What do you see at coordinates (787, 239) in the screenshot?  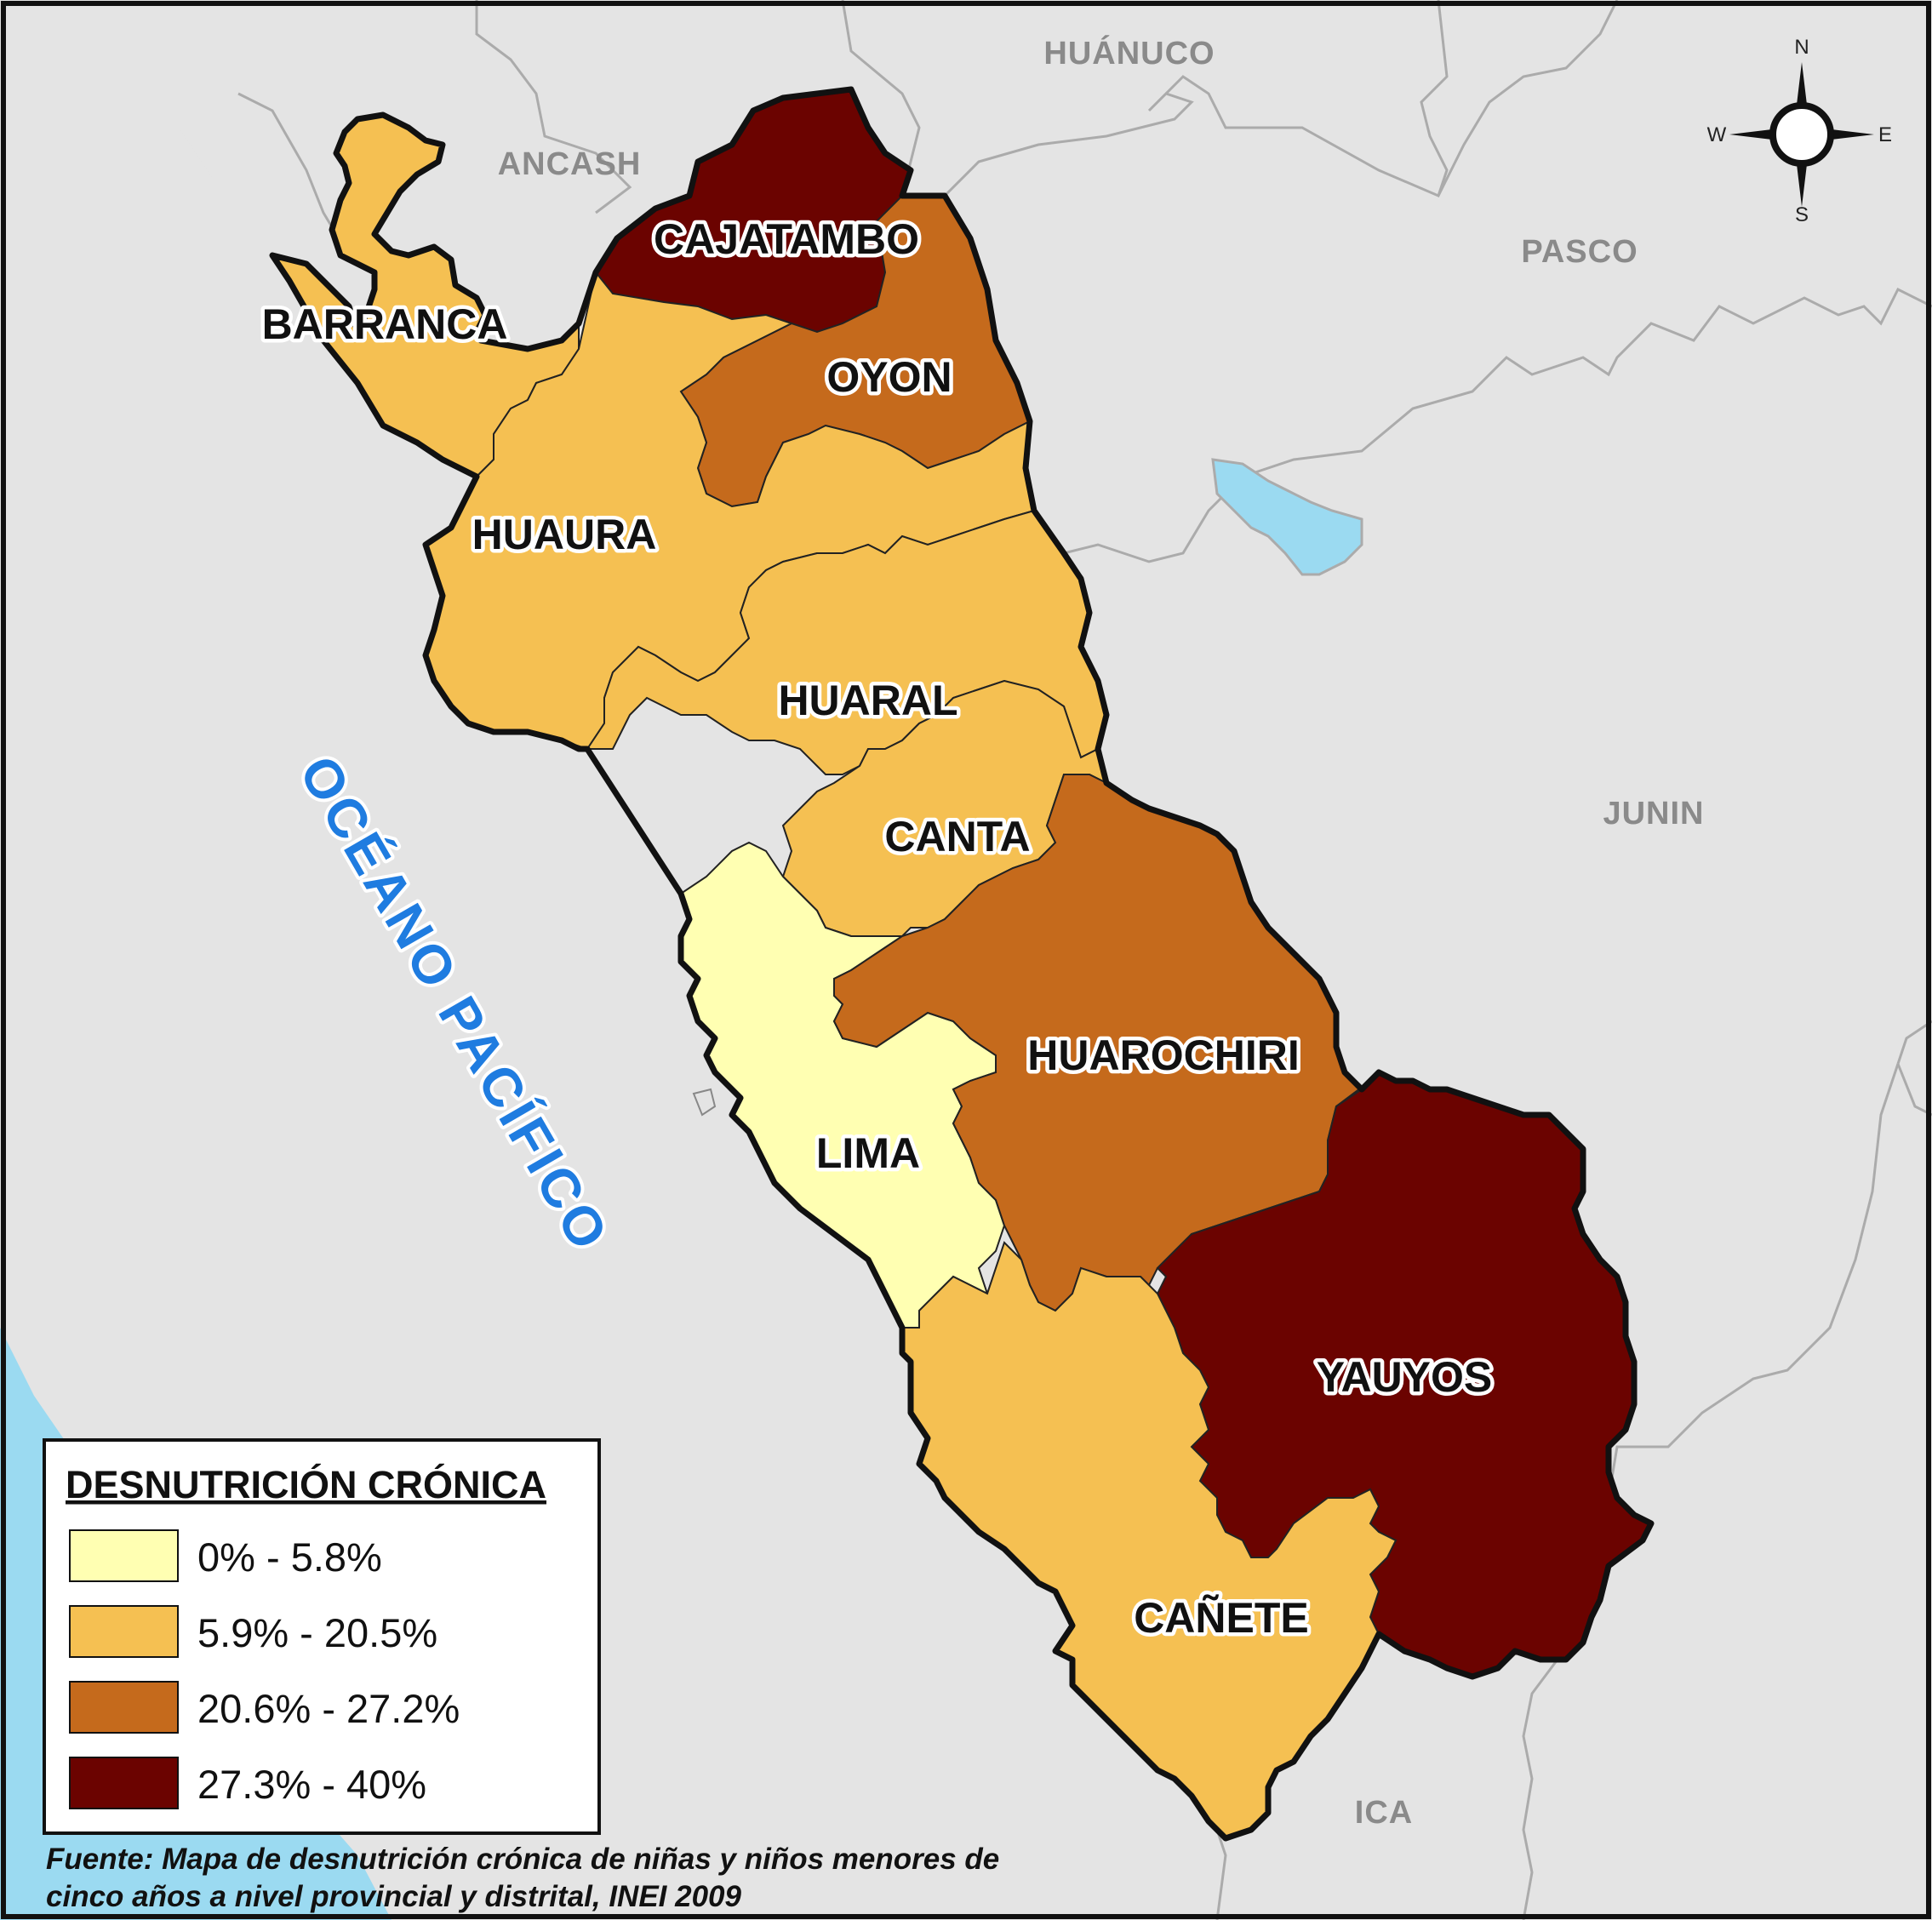 I see `label-cajatambo: CAJATAMBO` at bounding box center [787, 239].